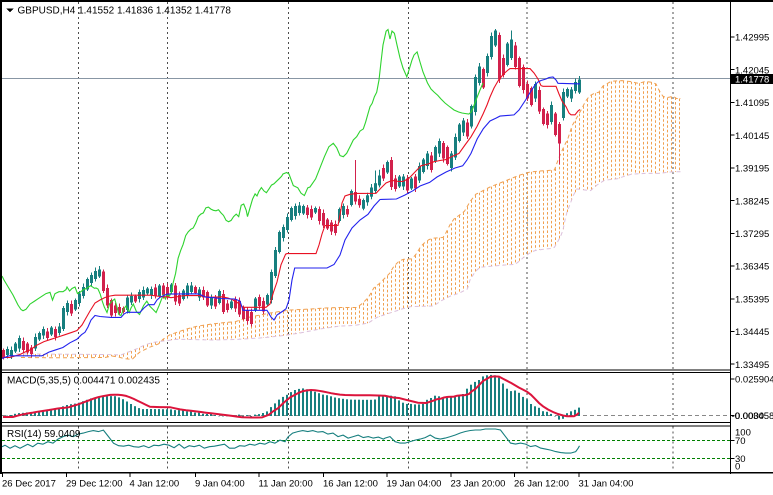  What do you see at coordinates (752, 365) in the screenshot?
I see `svg-text: 1.33495` at bounding box center [752, 365].